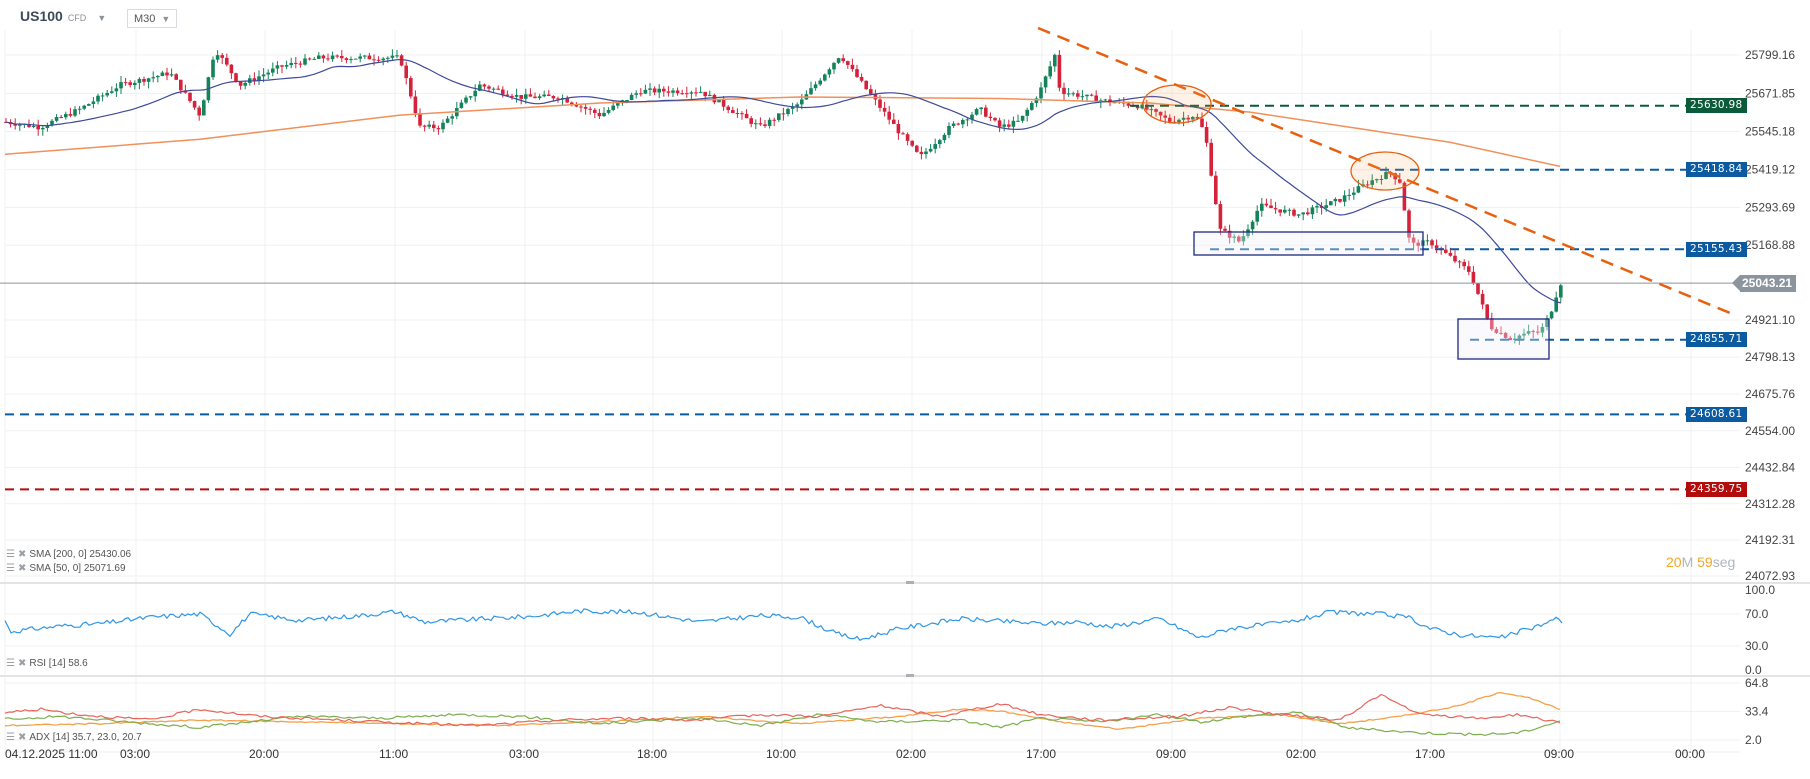 The image size is (1810, 779). Describe the element at coordinates (1764, 283) in the screenshot. I see `current-price-tag: 25043.21` at that location.